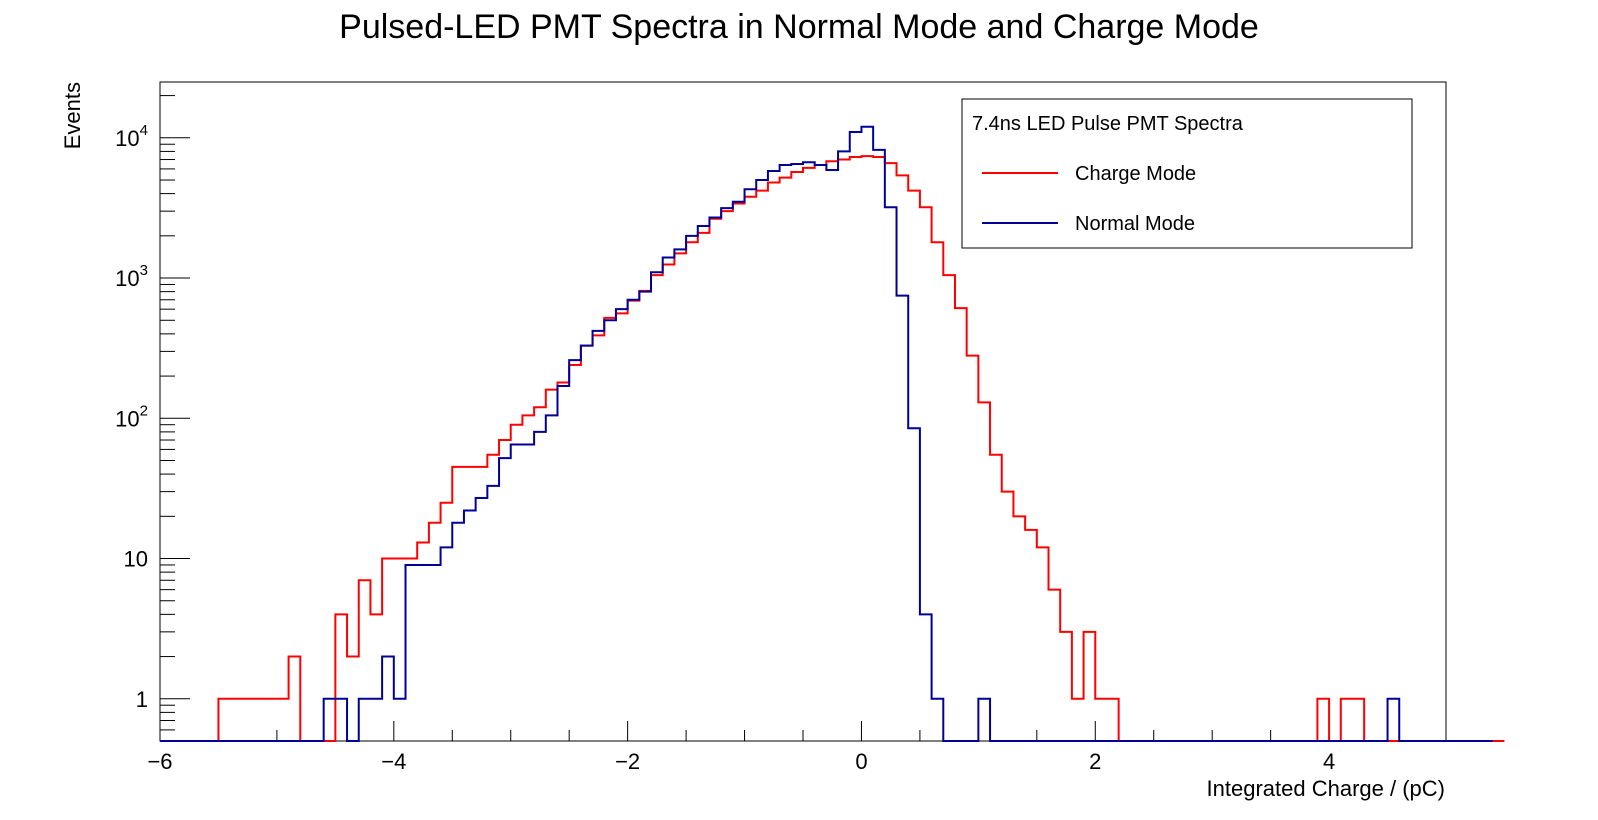 The image size is (1598, 820). Describe the element at coordinates (393, 761) in the screenshot. I see `x-tick-label: −4` at that location.